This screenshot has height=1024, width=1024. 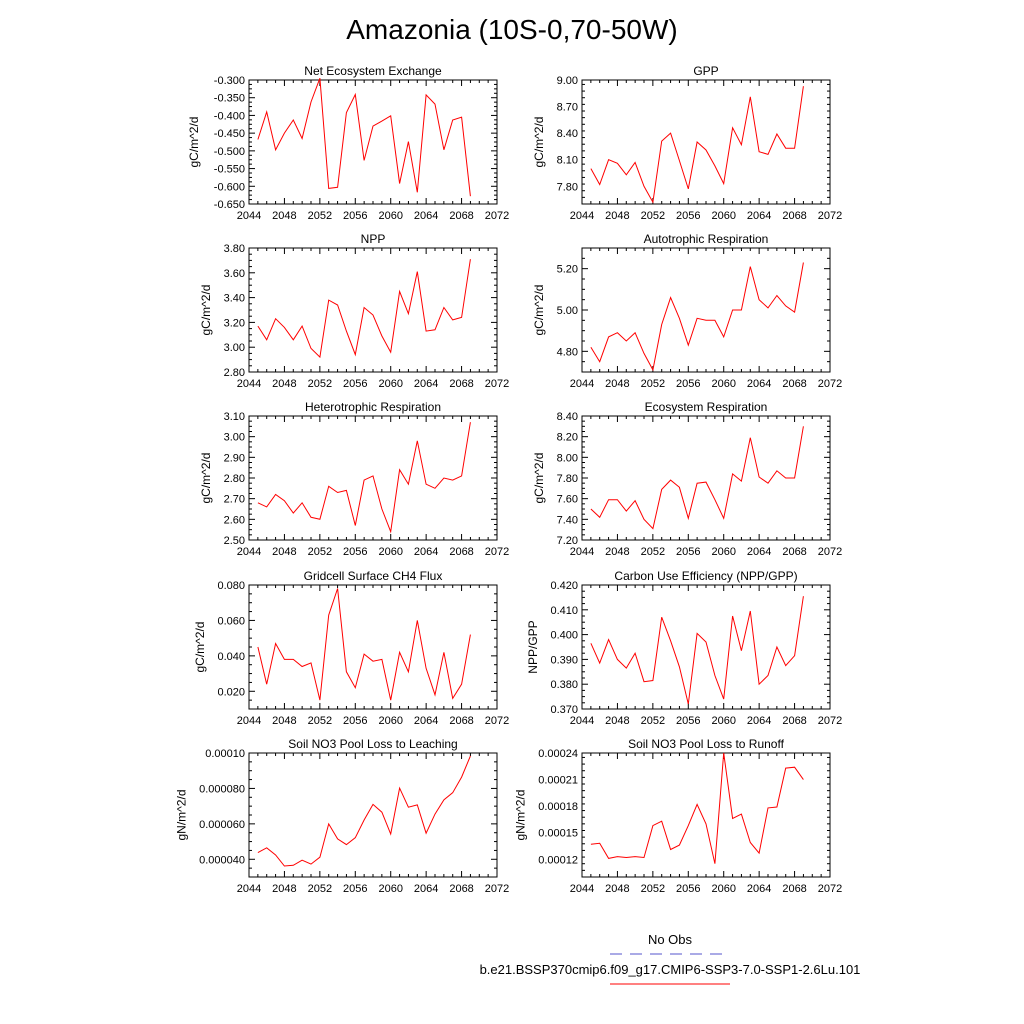 What do you see at coordinates (564, 611) in the screenshot?
I see `y-tick-label: 0.410` at bounding box center [564, 611].